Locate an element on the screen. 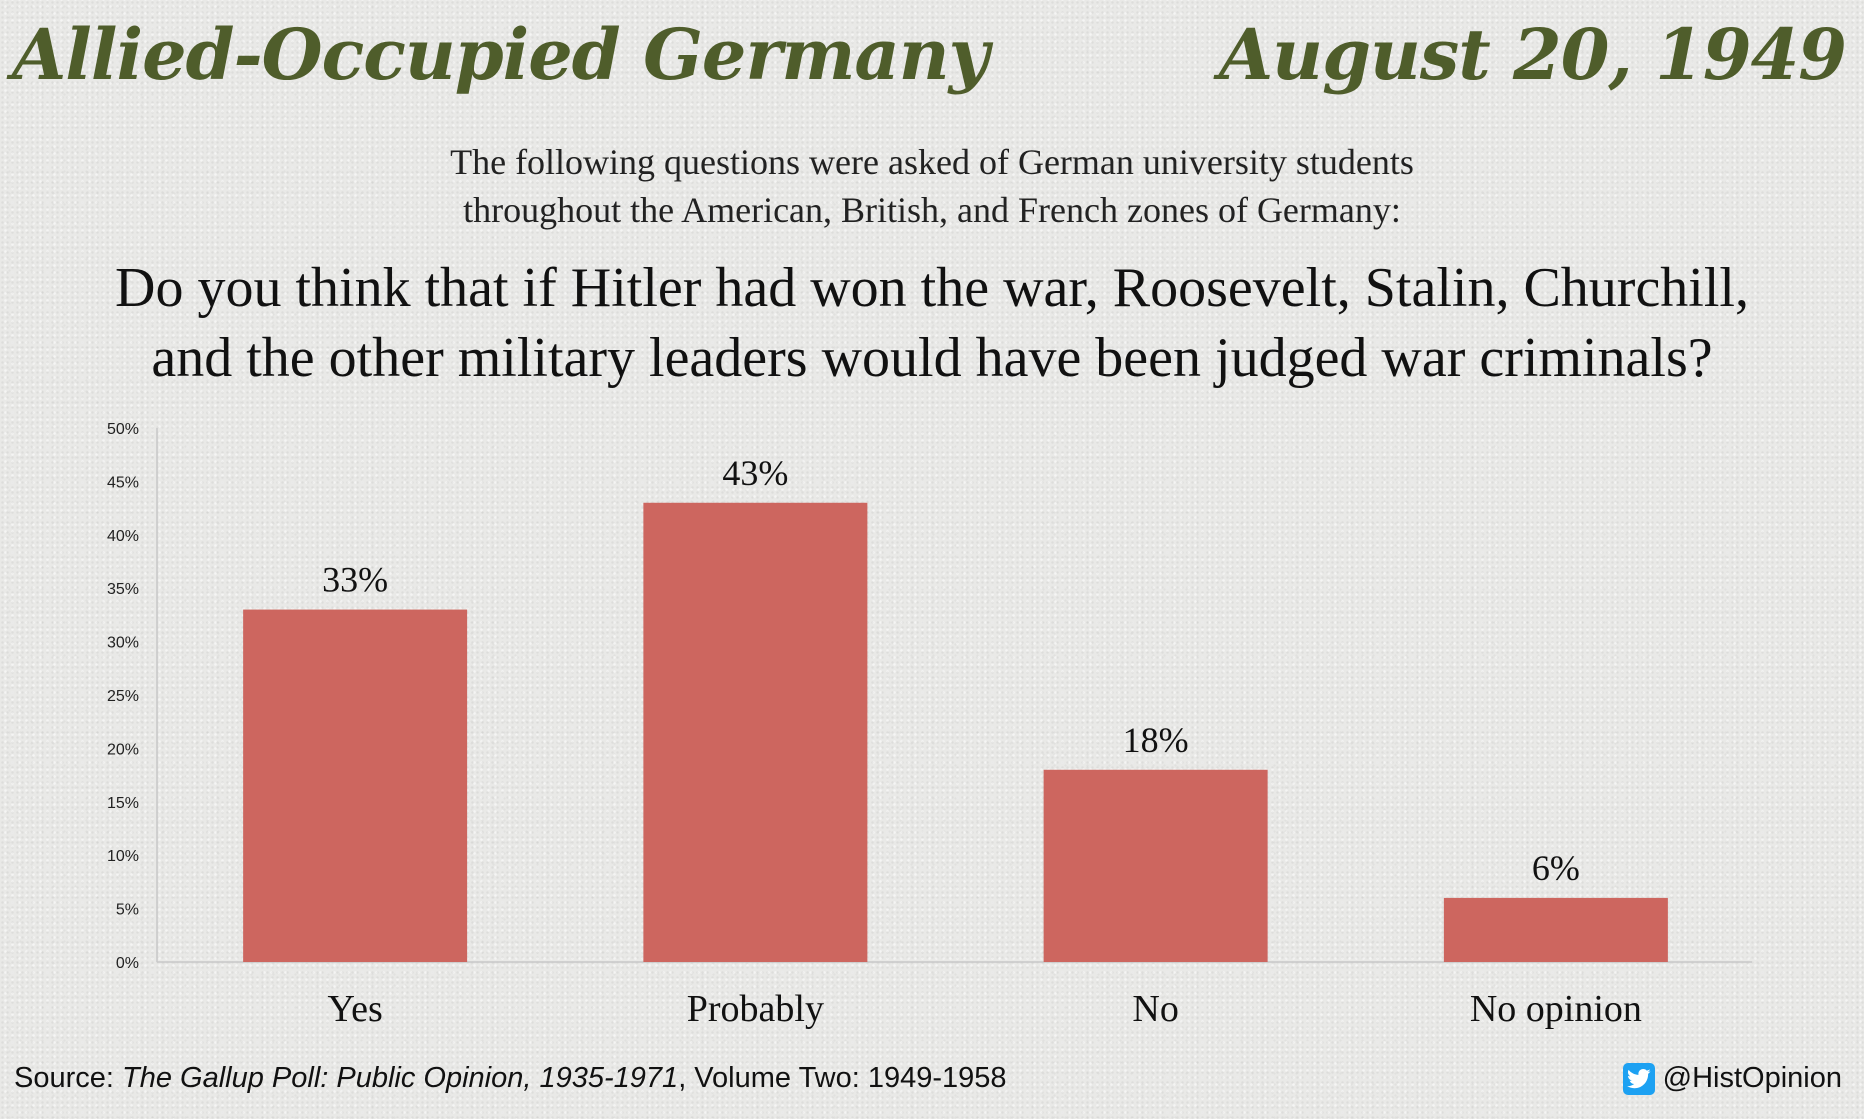  y-tick-label: 0% is located at coordinates (127, 963).